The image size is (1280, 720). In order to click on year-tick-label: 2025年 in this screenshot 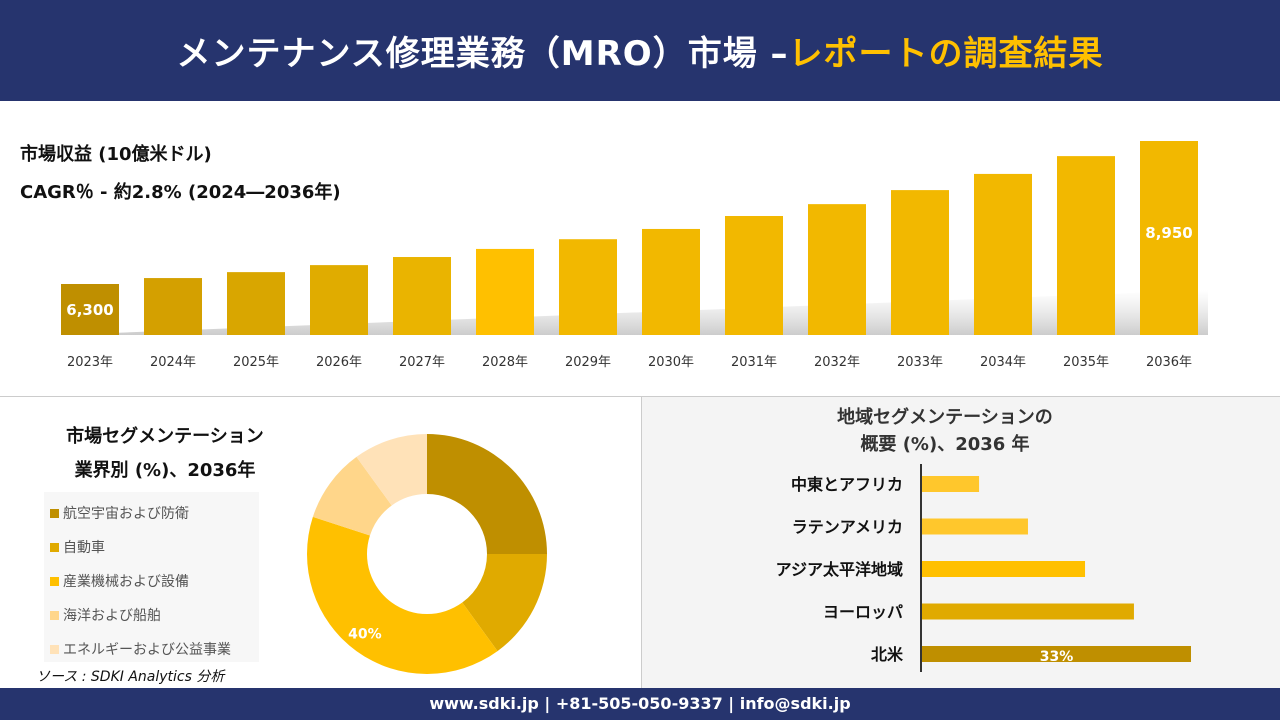, I will do `click(256, 362)`.